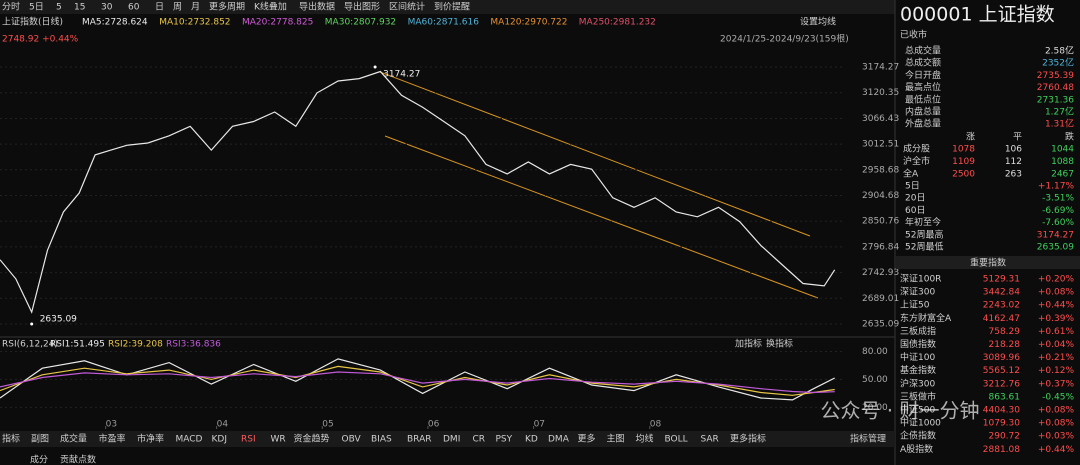 This screenshot has height=465, width=1080. I want to click on y-tick-label: 2742.93, so click(880, 273).